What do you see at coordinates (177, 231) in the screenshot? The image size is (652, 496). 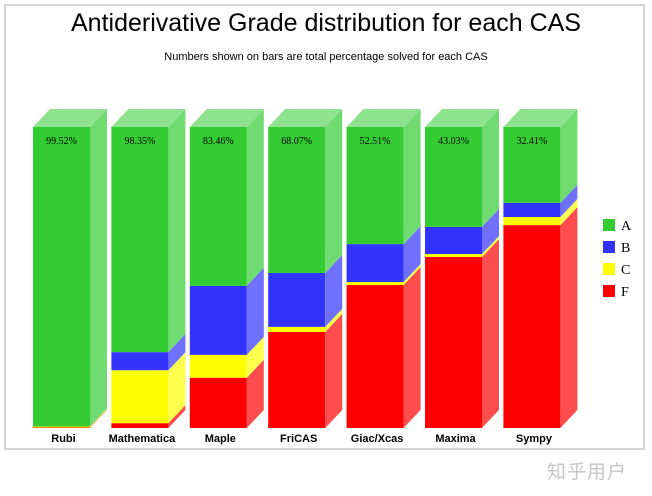 I see `bar-mathematica-a-side` at bounding box center [177, 231].